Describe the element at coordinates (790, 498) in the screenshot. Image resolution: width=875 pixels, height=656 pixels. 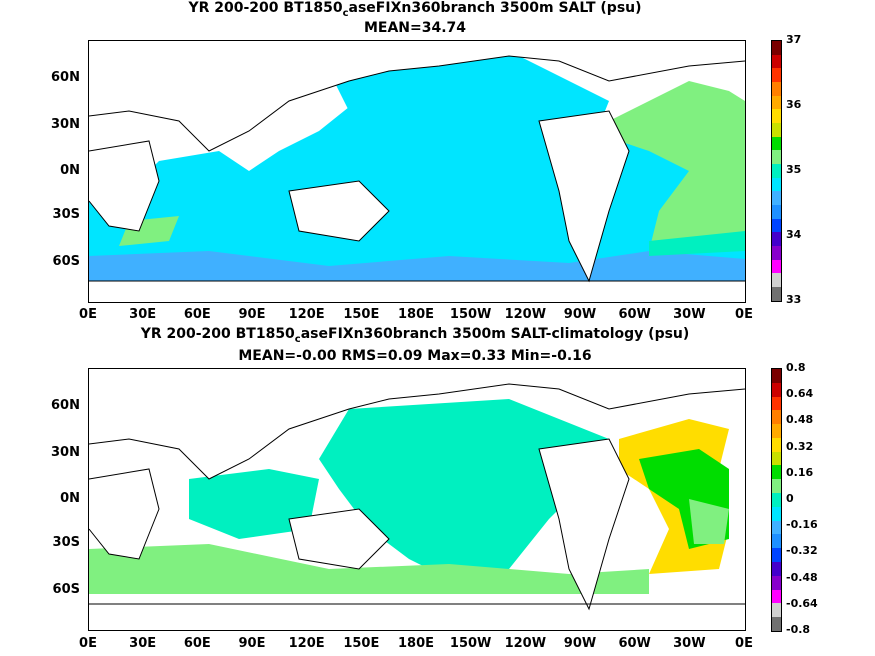
I see `bottom-colorbar-tick: 0` at that location.